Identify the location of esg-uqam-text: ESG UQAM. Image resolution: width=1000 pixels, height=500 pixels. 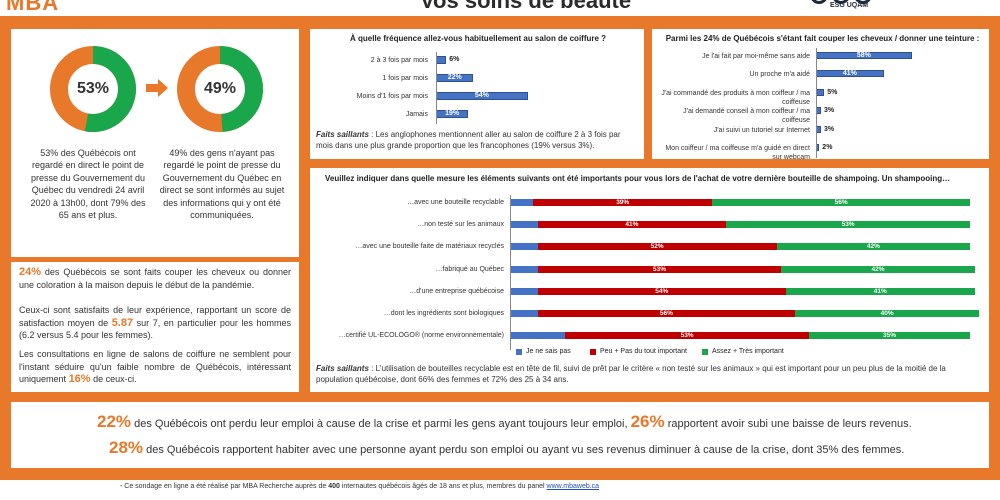
(849, 5).